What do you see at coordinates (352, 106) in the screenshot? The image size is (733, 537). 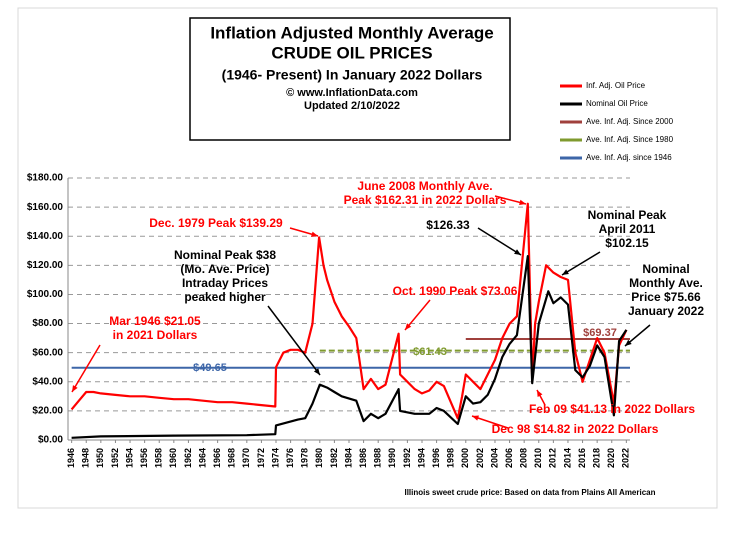 I see `subtitle: Updated 2/10/2022` at bounding box center [352, 106].